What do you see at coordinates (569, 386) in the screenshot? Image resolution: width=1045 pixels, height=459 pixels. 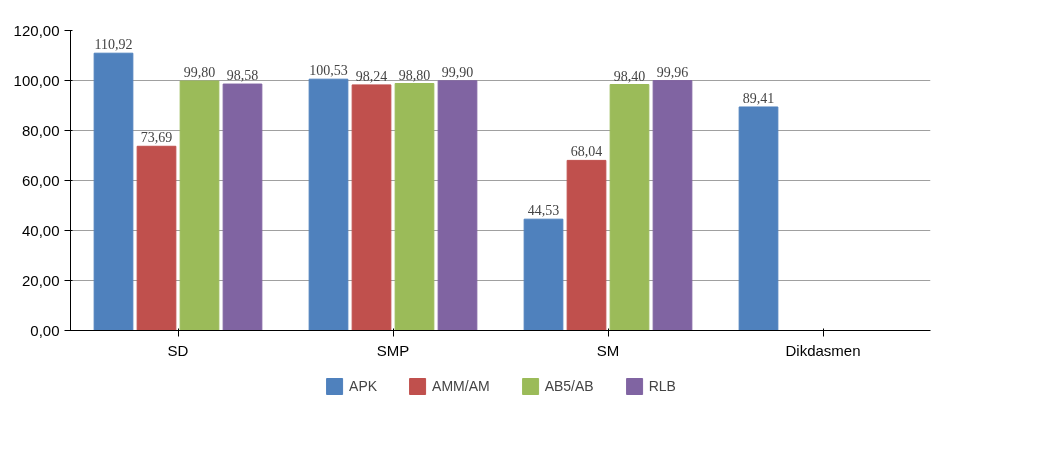 I see `legend-label: AB5/AB` at bounding box center [569, 386].